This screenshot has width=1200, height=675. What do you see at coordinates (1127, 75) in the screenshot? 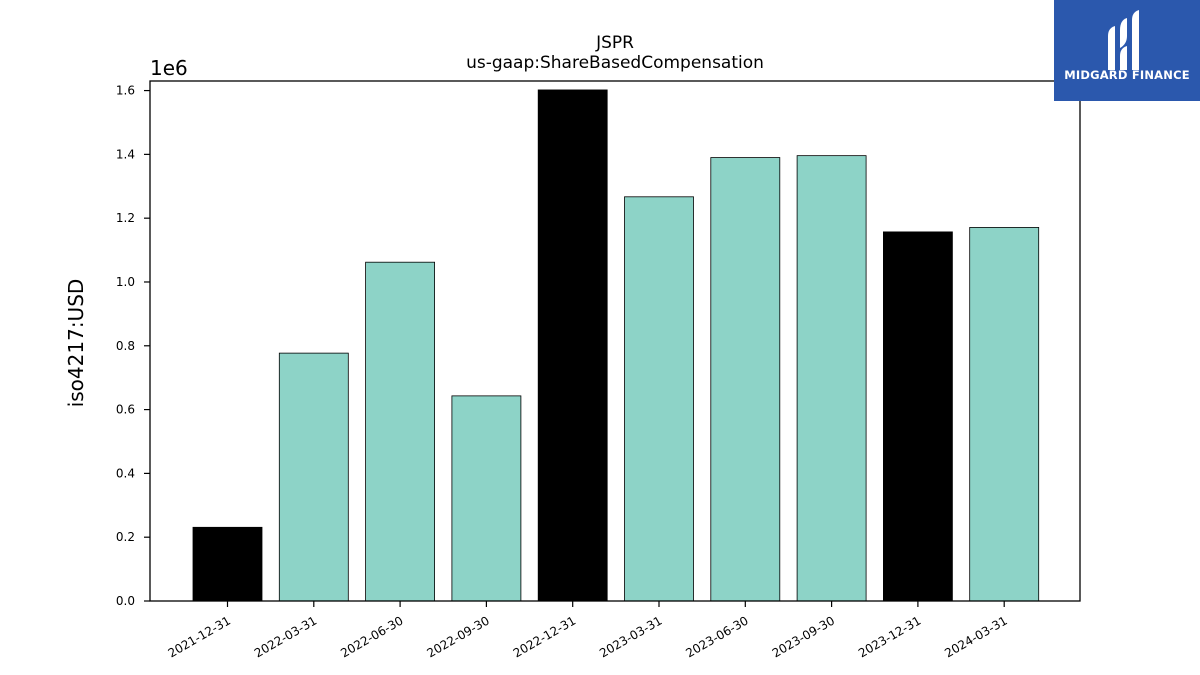
I see `logo-text: MIDGARD FINANCE` at bounding box center [1127, 75].